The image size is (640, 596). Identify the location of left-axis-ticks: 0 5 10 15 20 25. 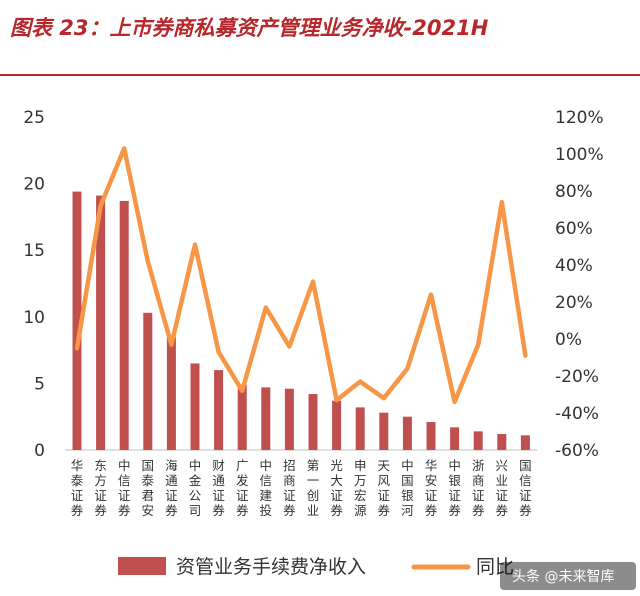
(34, 284).